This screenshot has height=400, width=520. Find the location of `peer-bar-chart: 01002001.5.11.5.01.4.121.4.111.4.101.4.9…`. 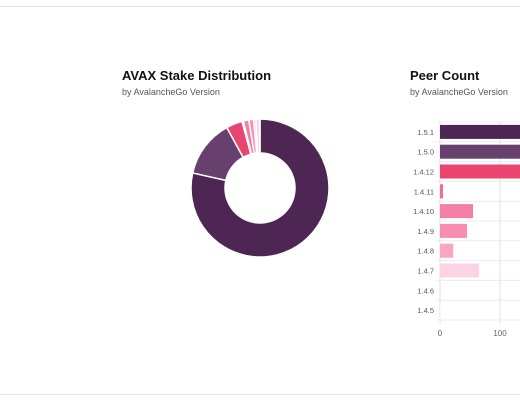

peer-bar-chart: 01002001.5.11.5.01.4.121.4.111.4.101.4.9… is located at coordinates (466, 229).